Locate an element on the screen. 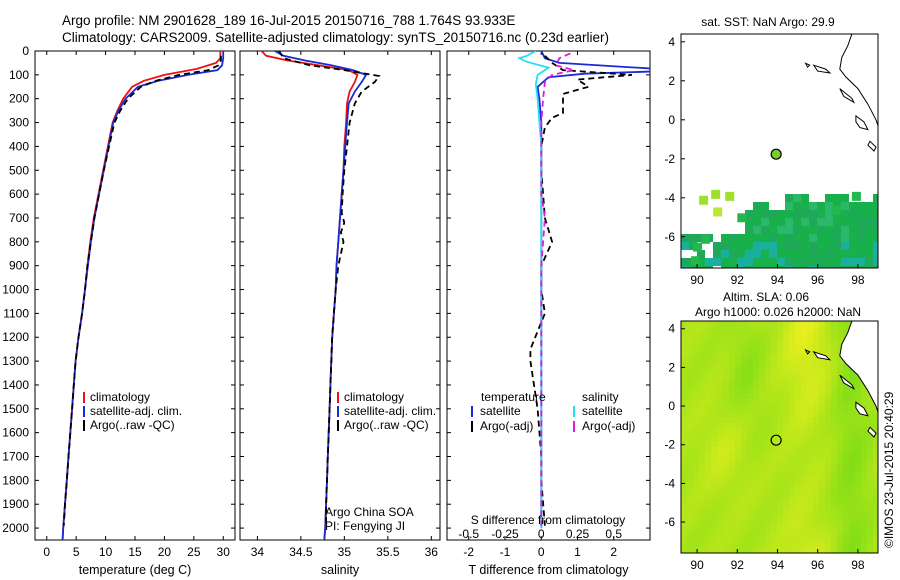  x-tick-label: 25 is located at coordinates (194, 552).